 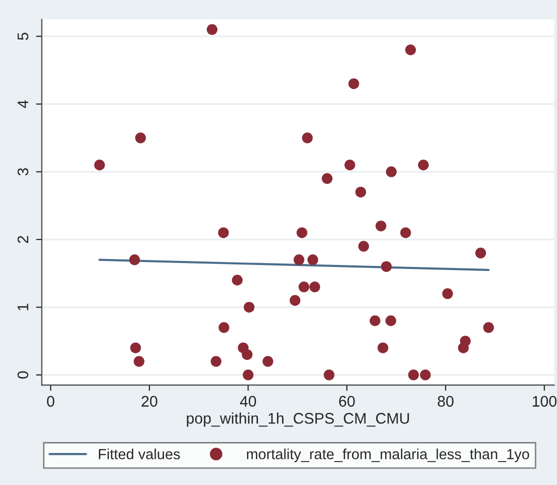 I want to click on legend-label: Fitted values, so click(x=139, y=454).